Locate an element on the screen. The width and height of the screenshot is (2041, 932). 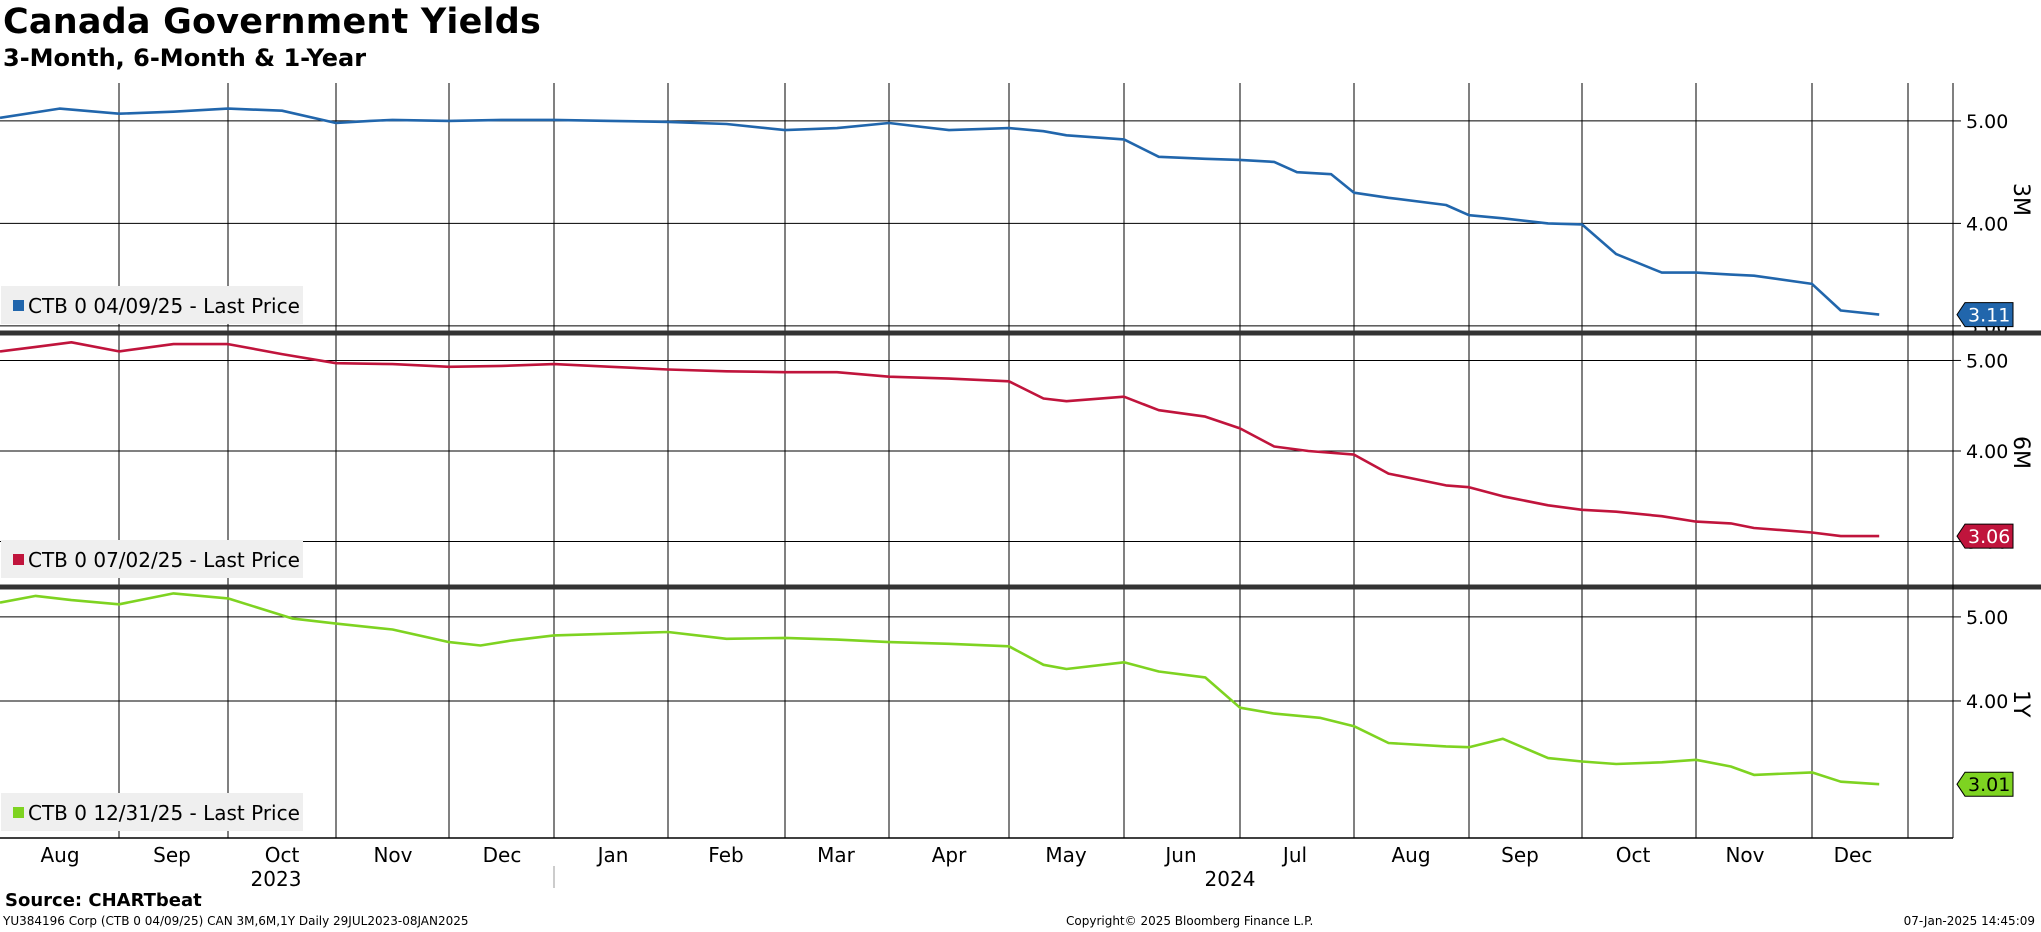
last-price-value: 3.01 is located at coordinates (1989, 785).